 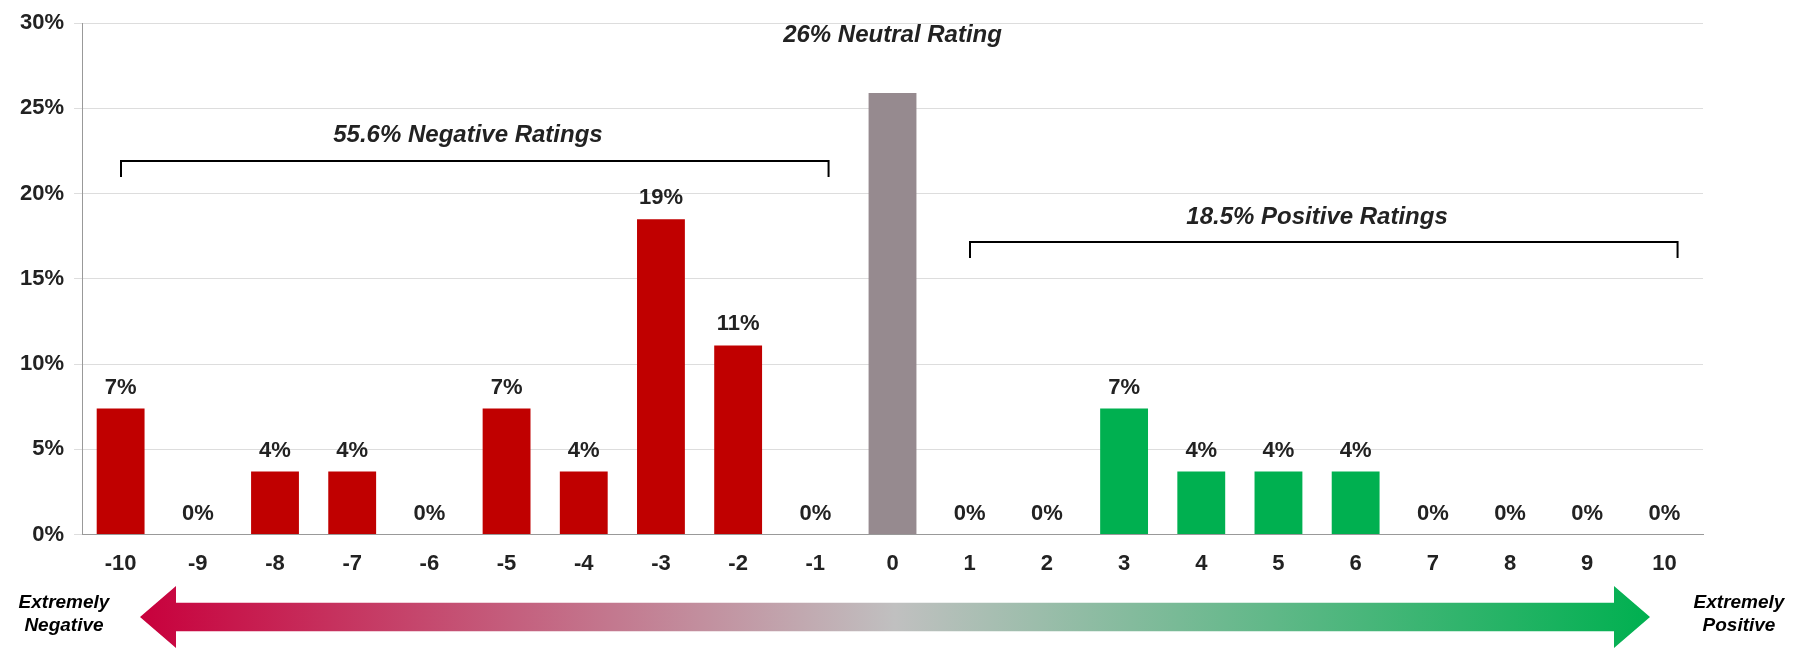 What do you see at coordinates (1202, 562) in the screenshot?
I see `x-tick-label: 4` at bounding box center [1202, 562].